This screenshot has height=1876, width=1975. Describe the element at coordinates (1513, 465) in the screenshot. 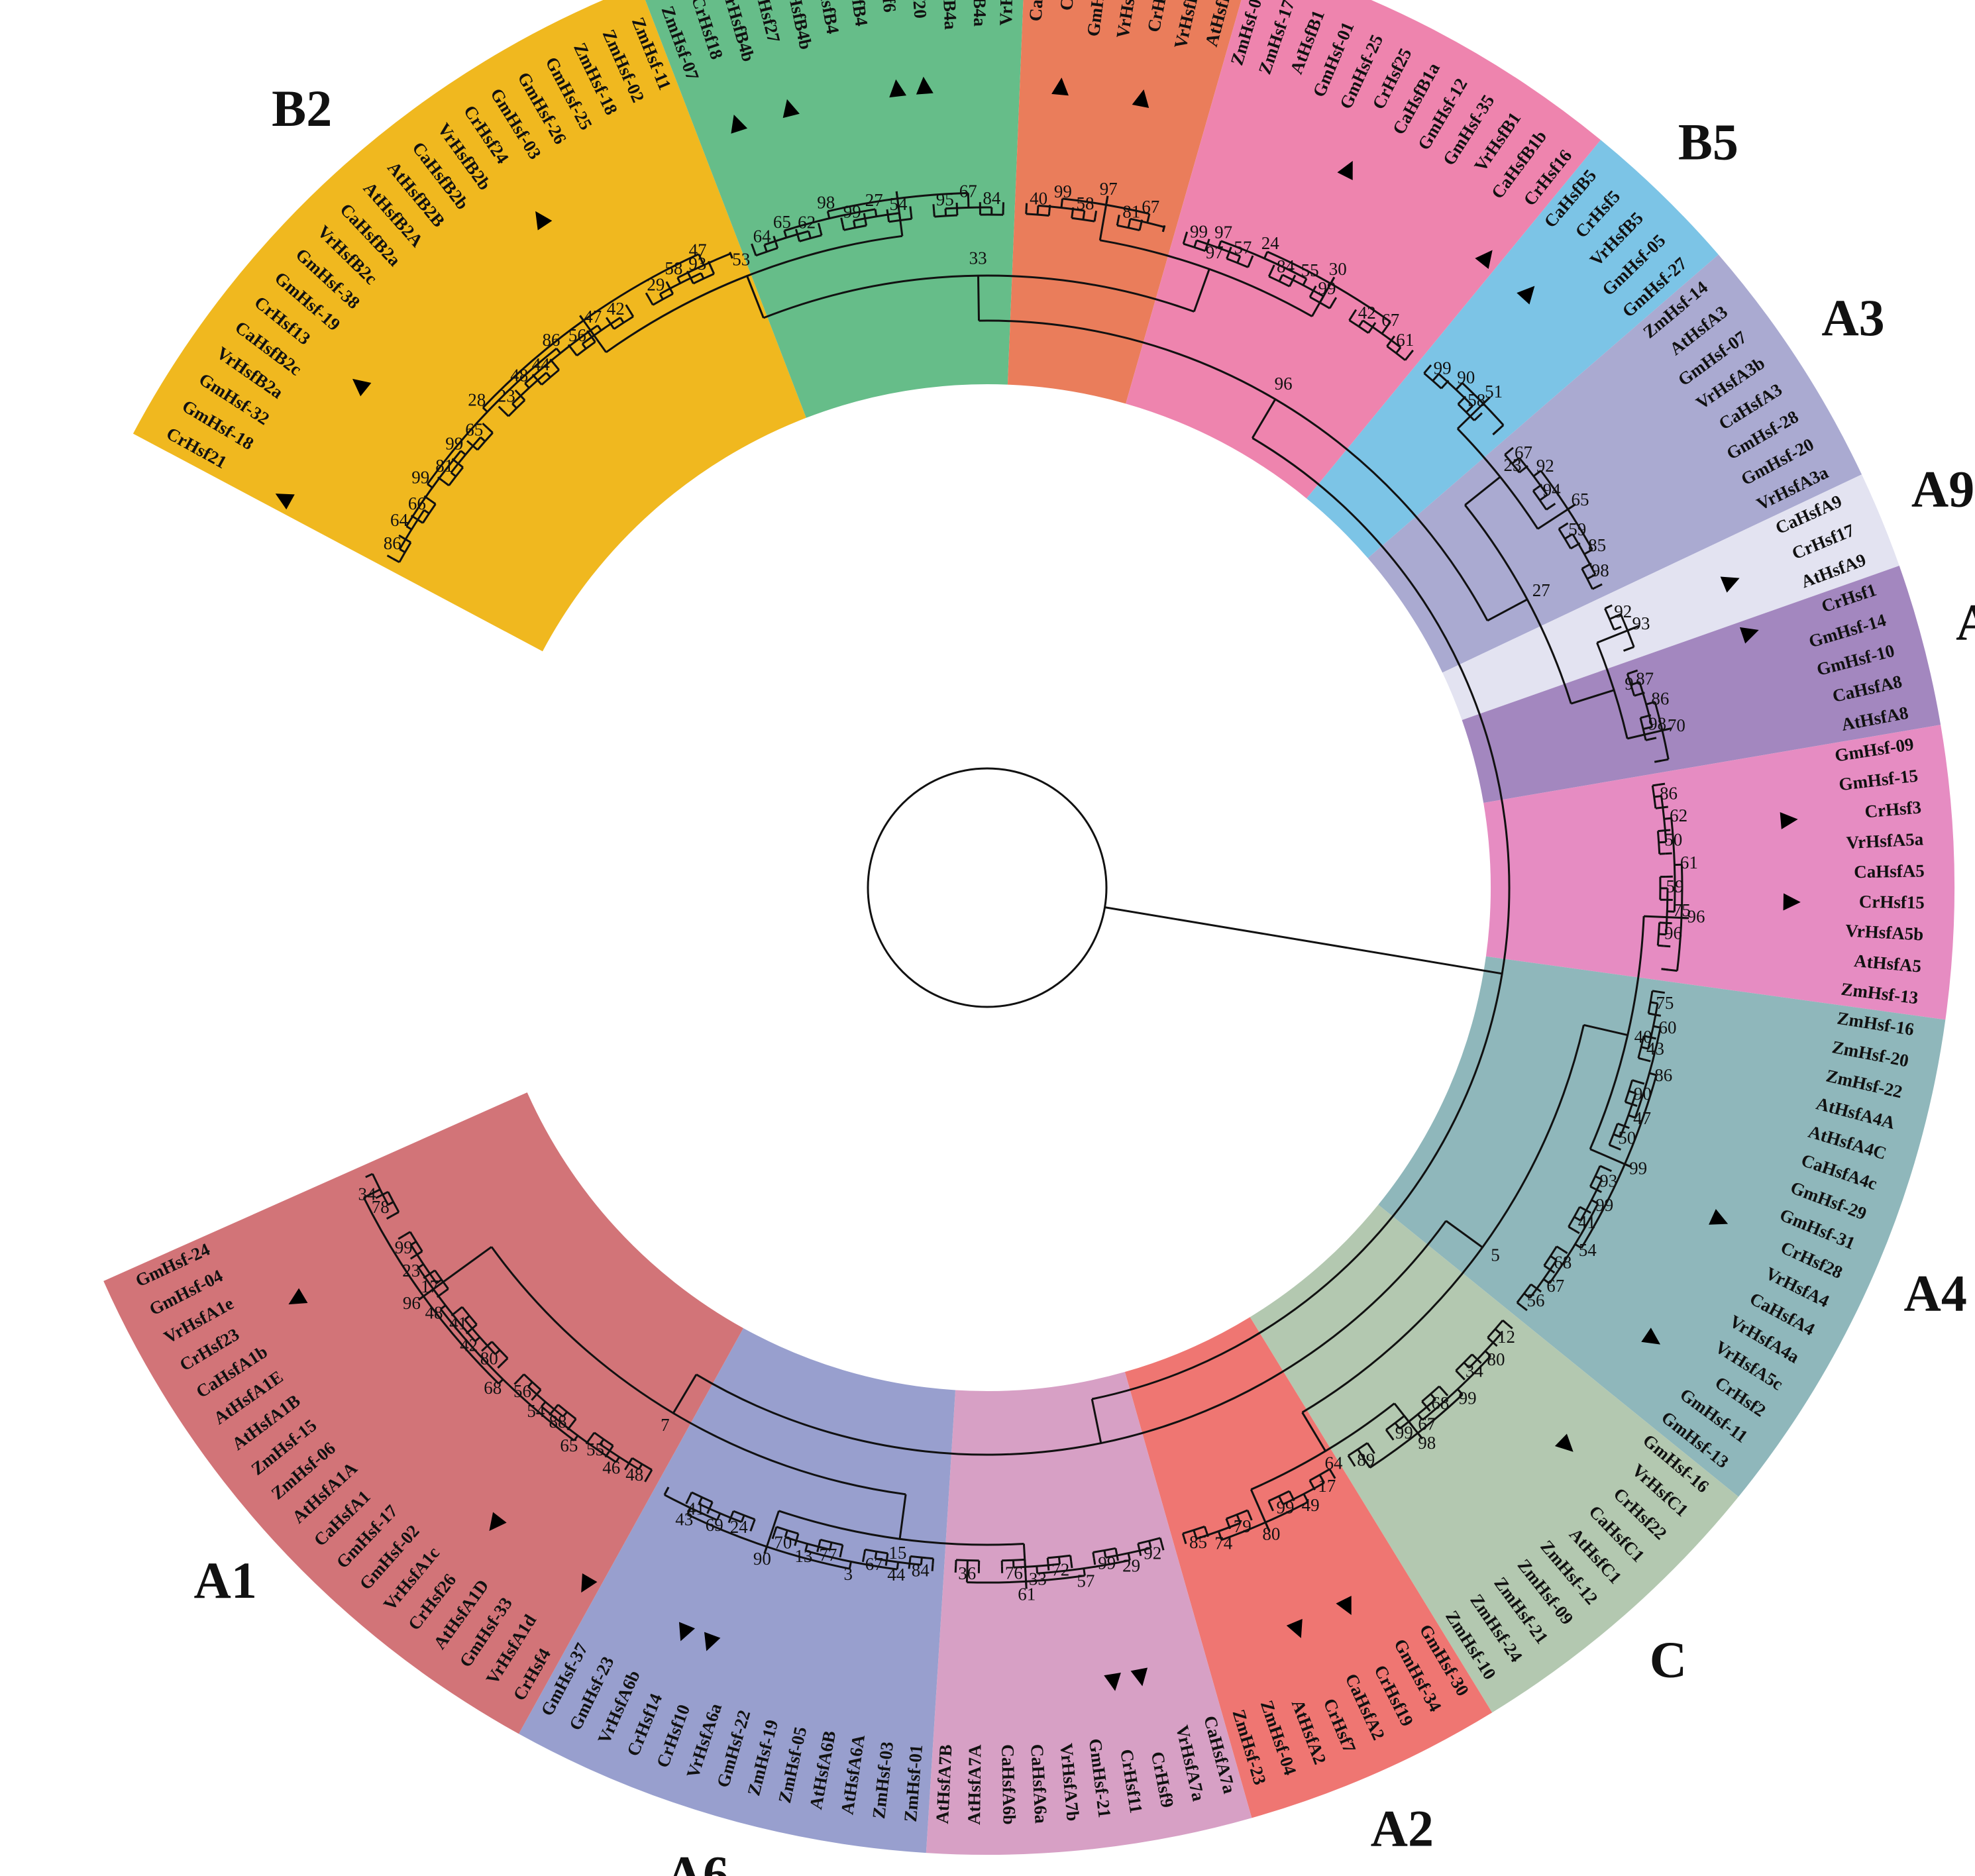

I see `bootstrap-value: 23` at that location.